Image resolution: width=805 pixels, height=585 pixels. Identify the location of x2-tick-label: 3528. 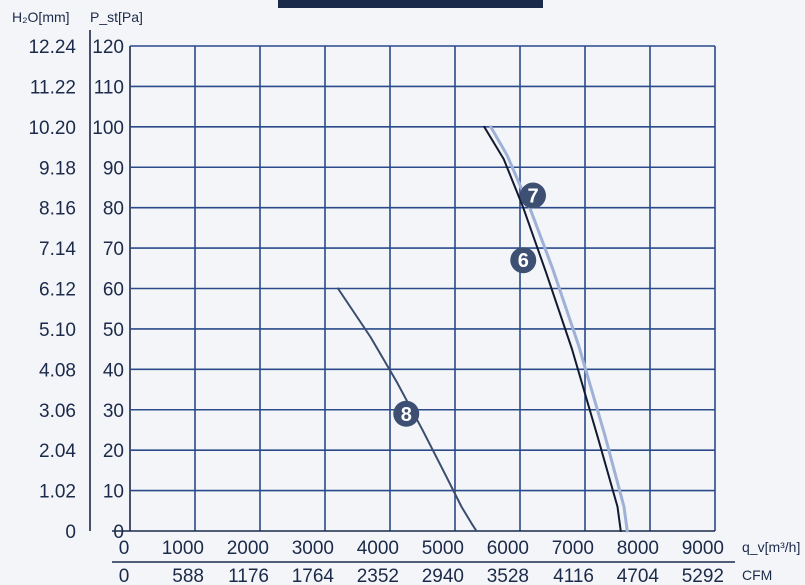
(508, 575).